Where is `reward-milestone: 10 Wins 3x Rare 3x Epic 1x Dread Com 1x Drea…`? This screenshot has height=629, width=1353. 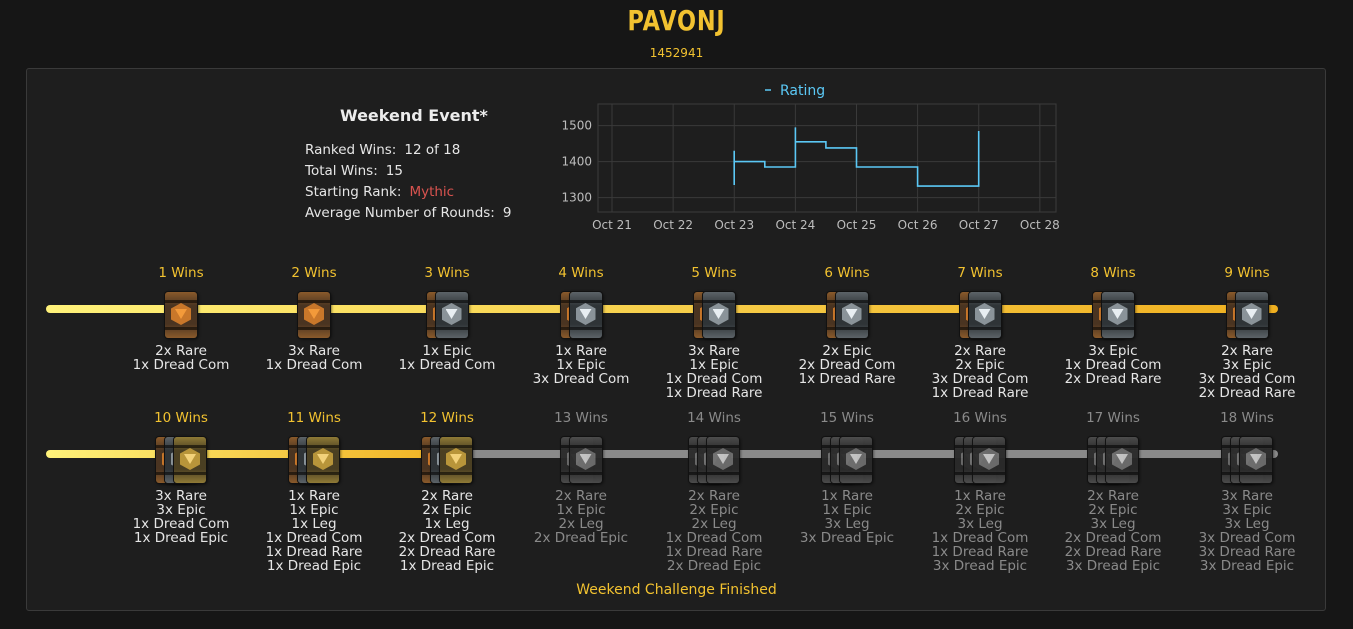 reward-milestone: 10 Wins 3x Rare 3x Epic 1x Dread Com 1x Drea… is located at coordinates (181, 477).